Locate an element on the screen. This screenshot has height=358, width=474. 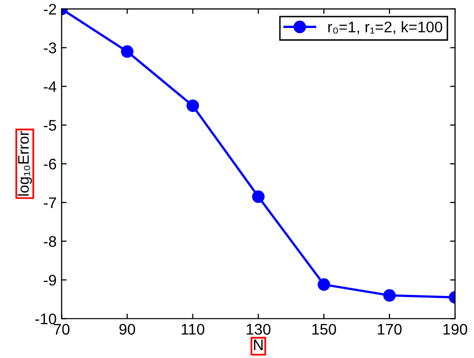
x-tick-label: 170 is located at coordinates (390, 329).